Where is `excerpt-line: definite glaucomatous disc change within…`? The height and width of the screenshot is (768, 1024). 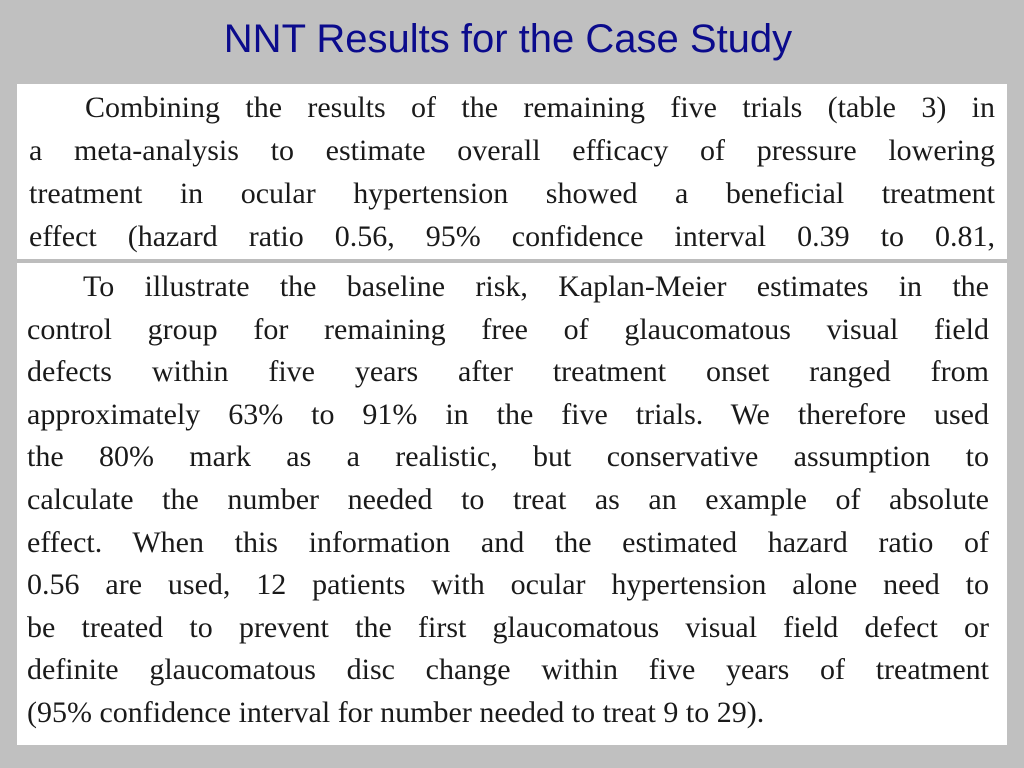
excerpt-line: definite glaucomatous disc change within… is located at coordinates (508, 670).